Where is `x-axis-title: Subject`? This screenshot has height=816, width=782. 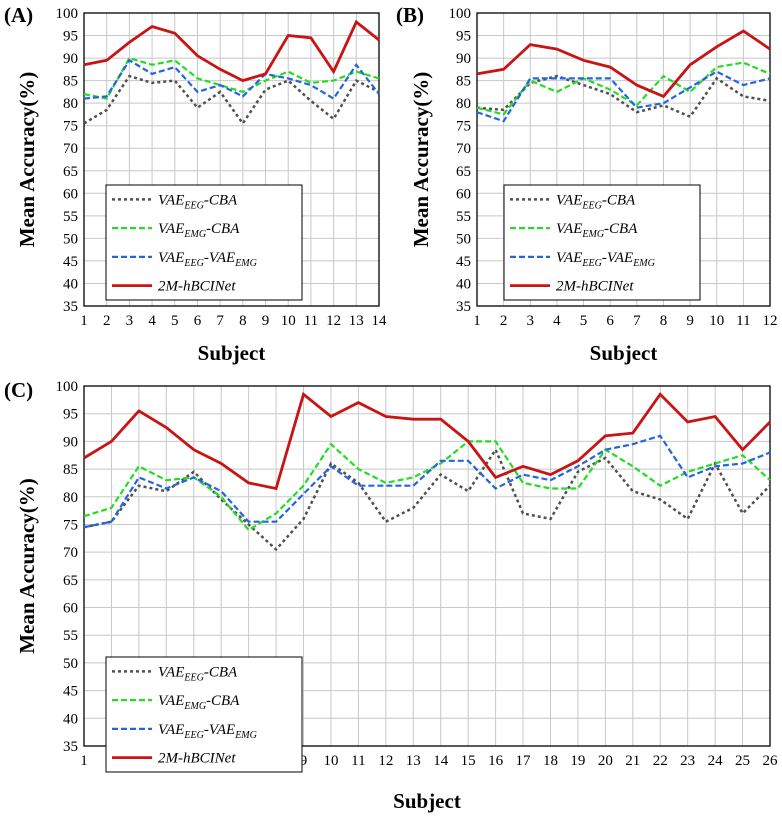 x-axis-title: Subject is located at coordinates (624, 353).